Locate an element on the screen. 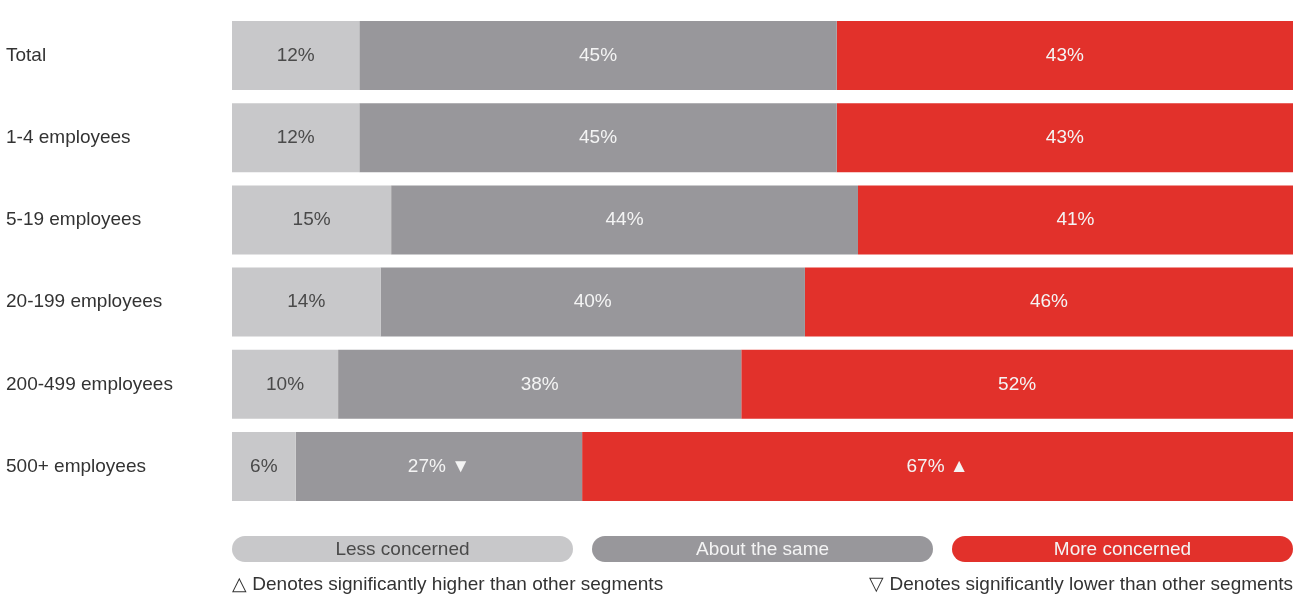  data-label: 41% is located at coordinates (1075, 219).